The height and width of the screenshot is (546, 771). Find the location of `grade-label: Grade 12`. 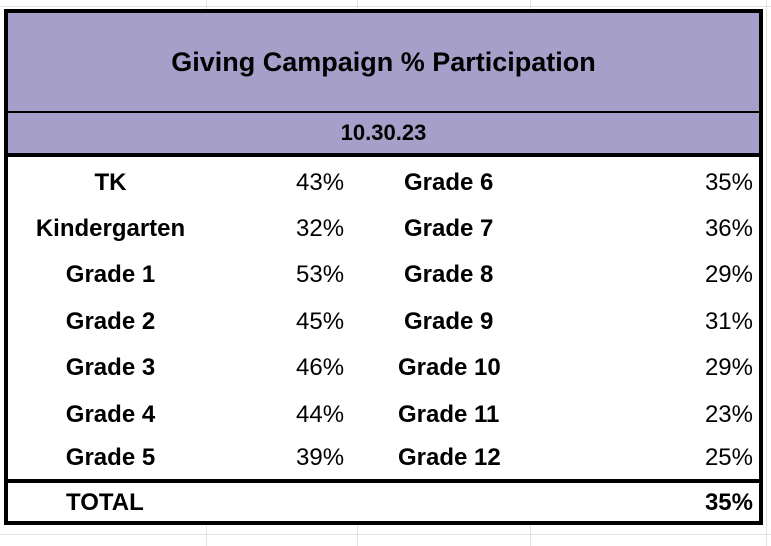

grade-label: Grade 12 is located at coordinates (449, 457).